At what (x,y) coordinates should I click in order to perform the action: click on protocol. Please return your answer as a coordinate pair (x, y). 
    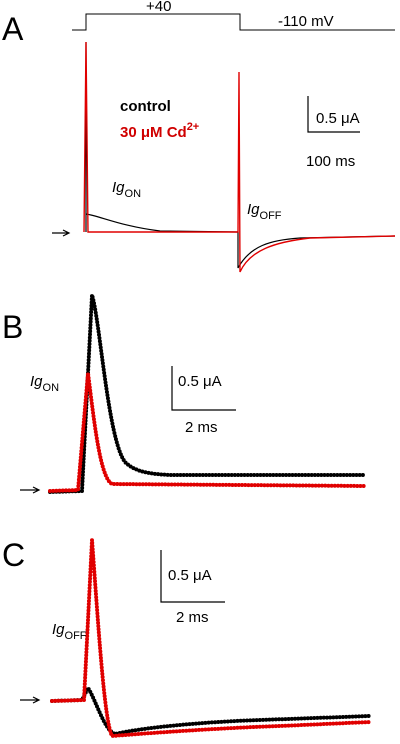
    Looking at the image, I should click on (233, 22).